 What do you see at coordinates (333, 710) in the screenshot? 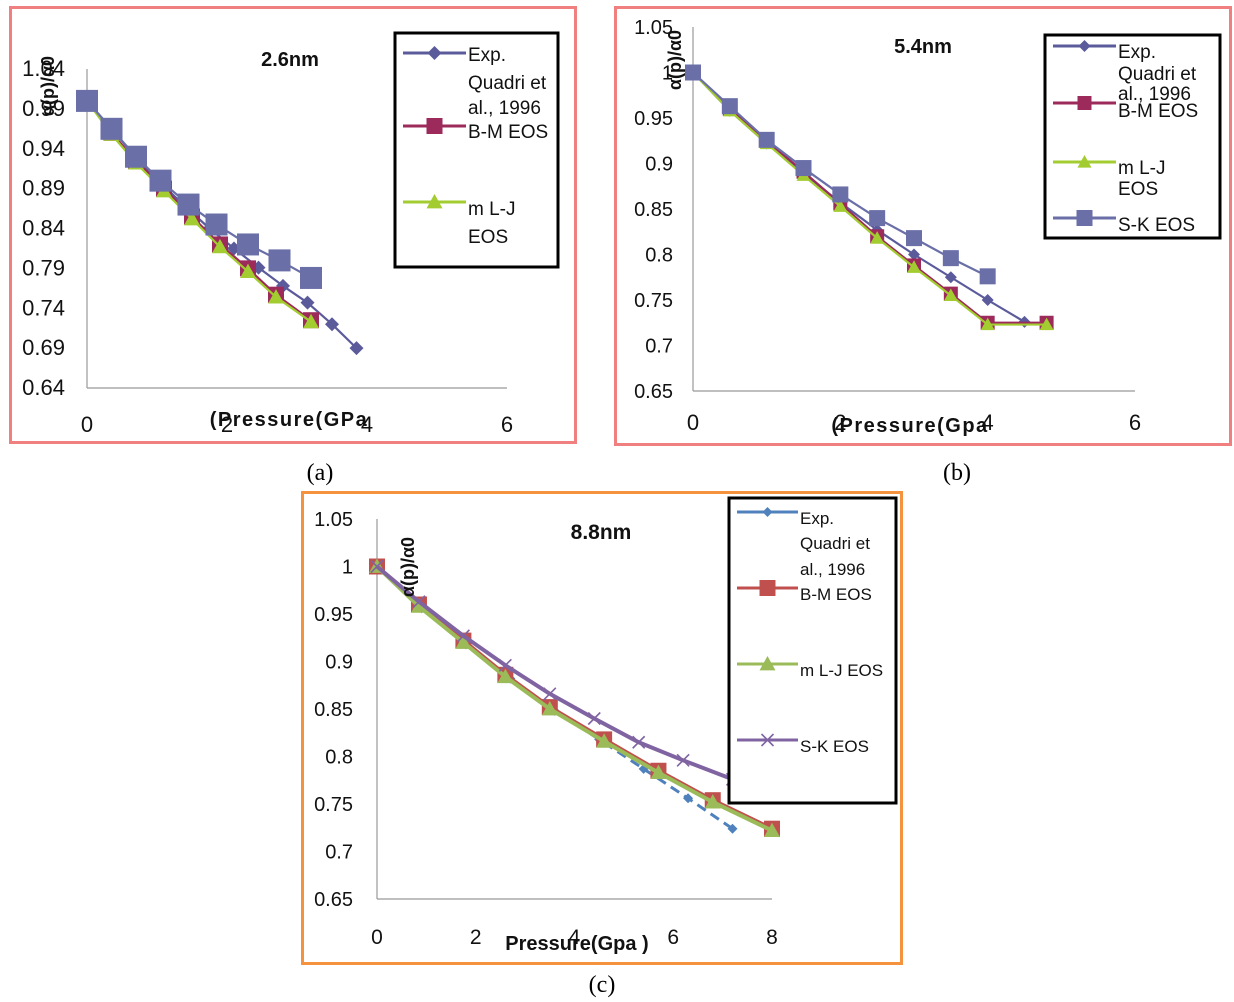
I see `y-tick-label: 0.85` at bounding box center [333, 710].